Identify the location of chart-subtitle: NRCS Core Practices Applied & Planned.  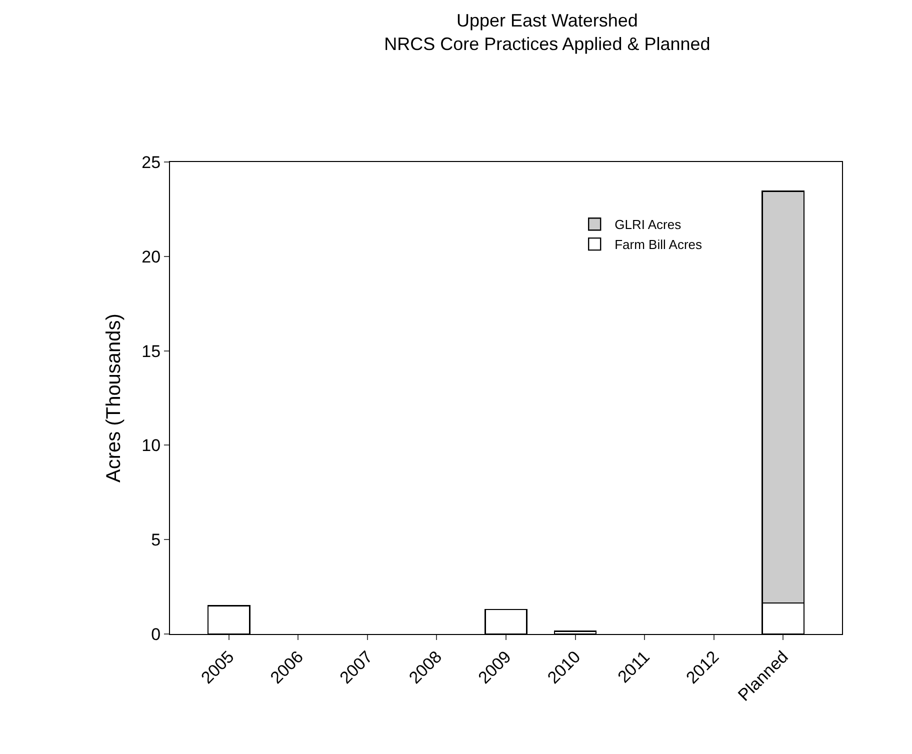
(547, 44).